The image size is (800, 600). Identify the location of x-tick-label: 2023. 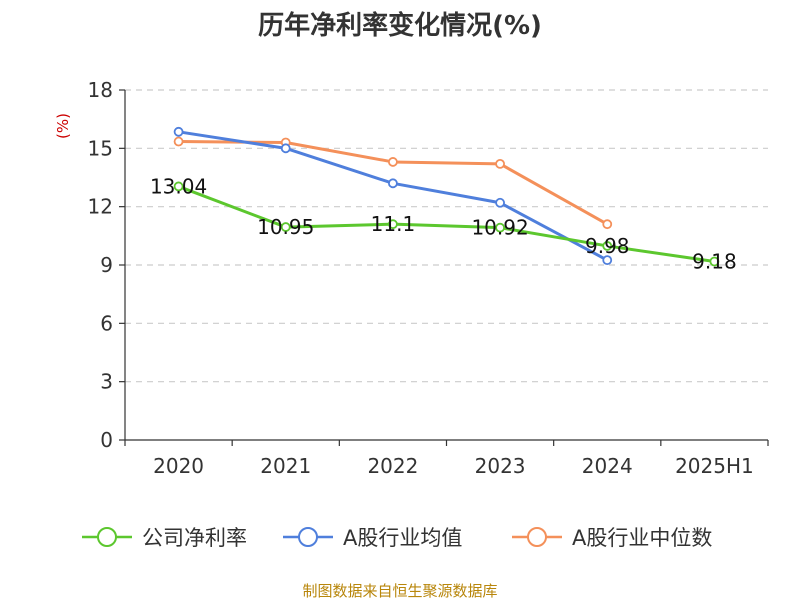
(500, 466).